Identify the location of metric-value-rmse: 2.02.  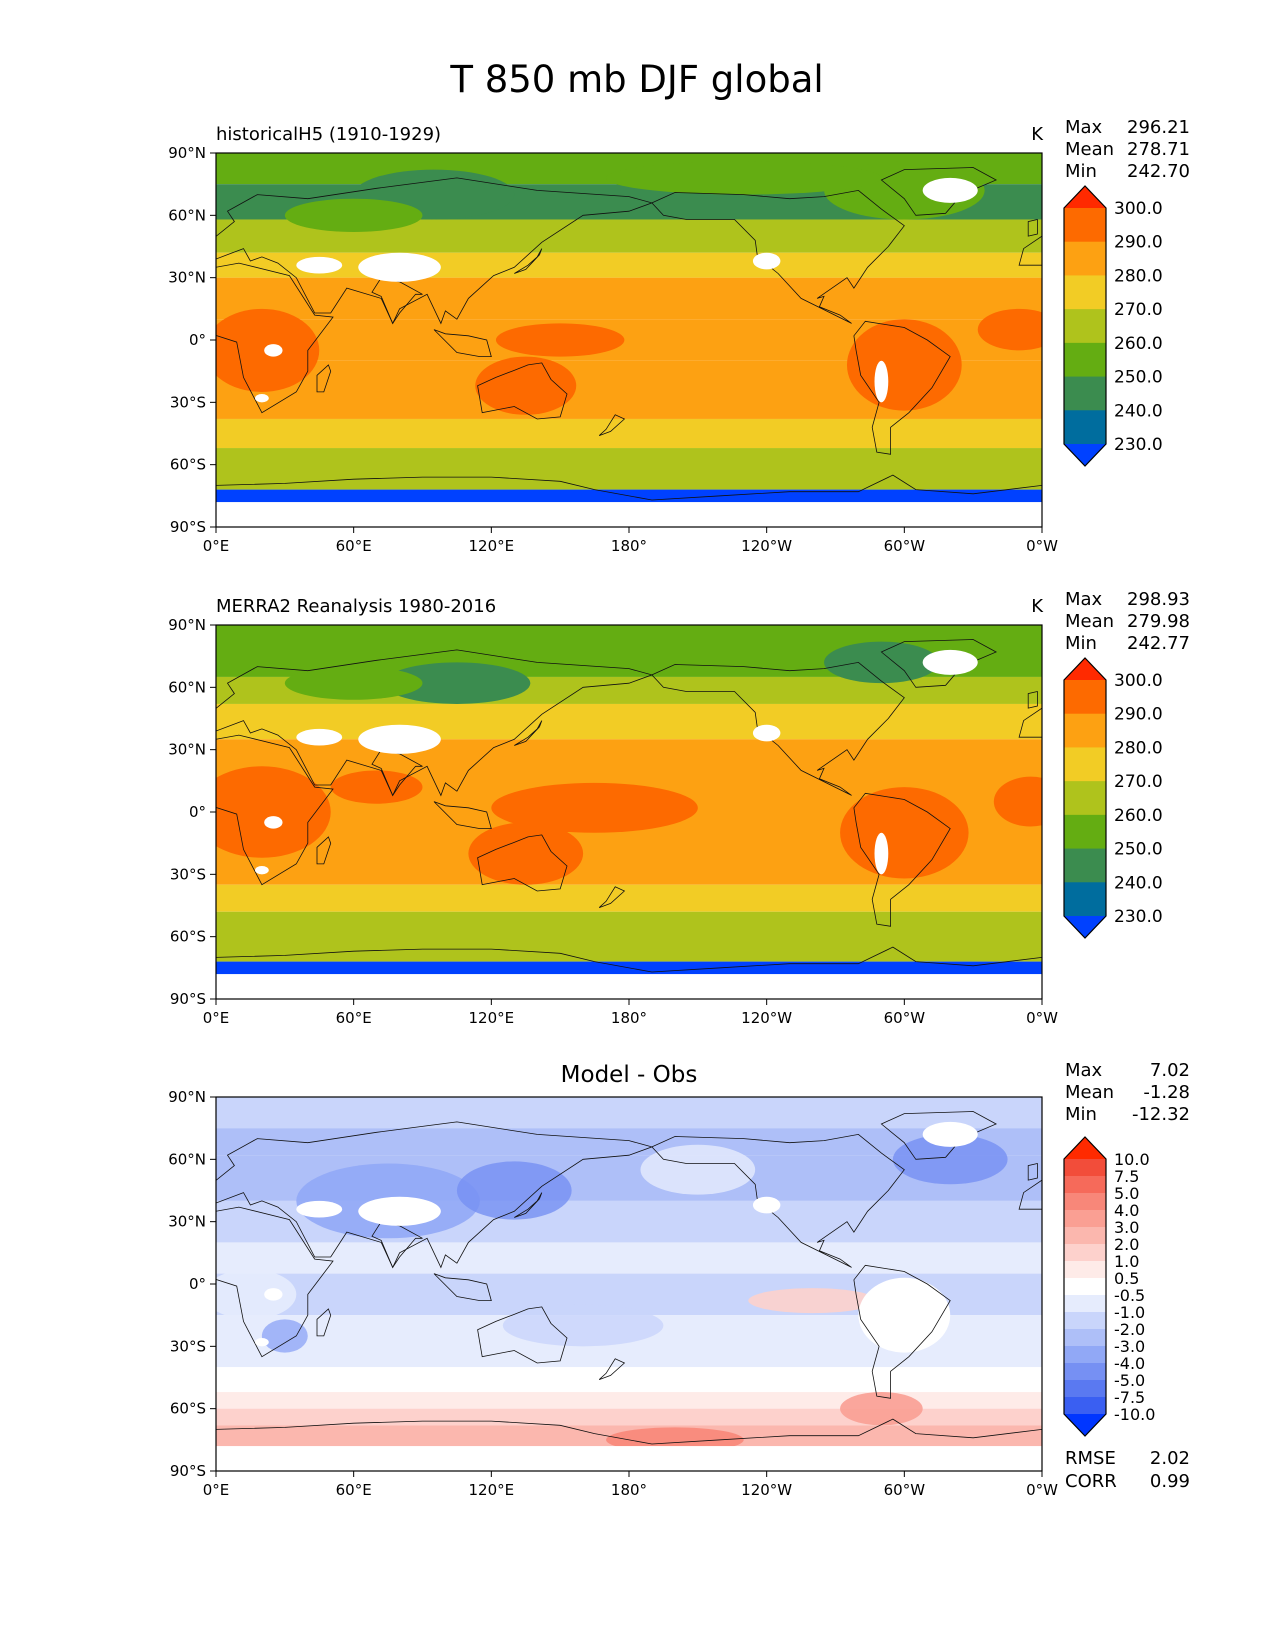
(1170, 1458).